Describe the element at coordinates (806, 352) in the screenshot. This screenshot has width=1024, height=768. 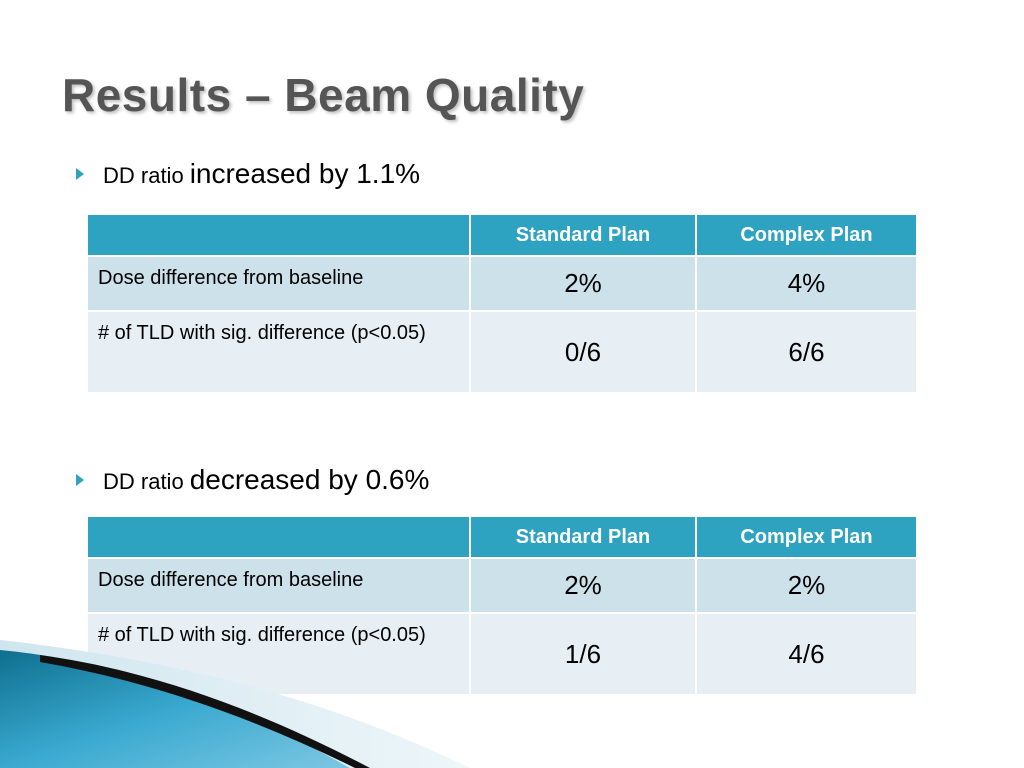
I see `complex-value: 6/6` at that location.